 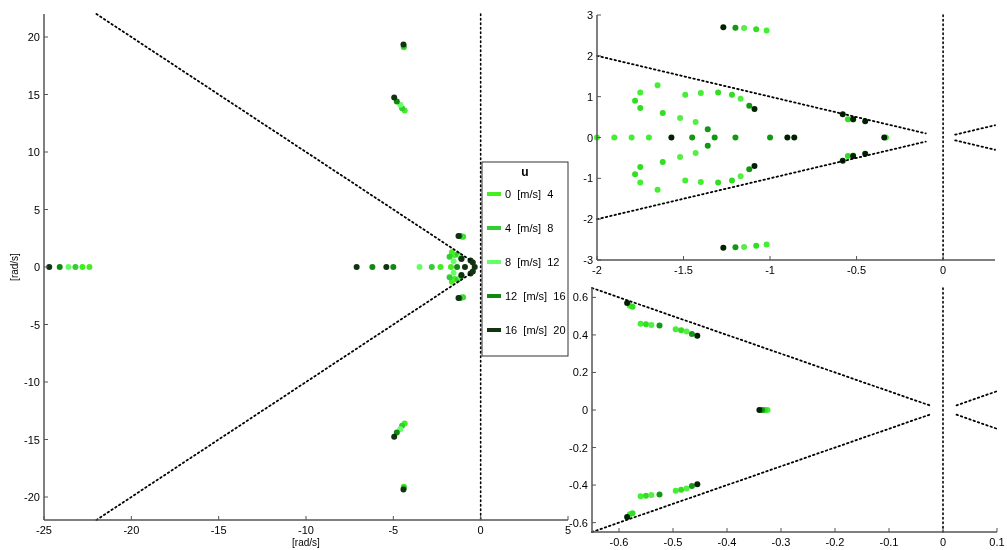 I want to click on y-tick-label: -20, so click(x=32, y=497).